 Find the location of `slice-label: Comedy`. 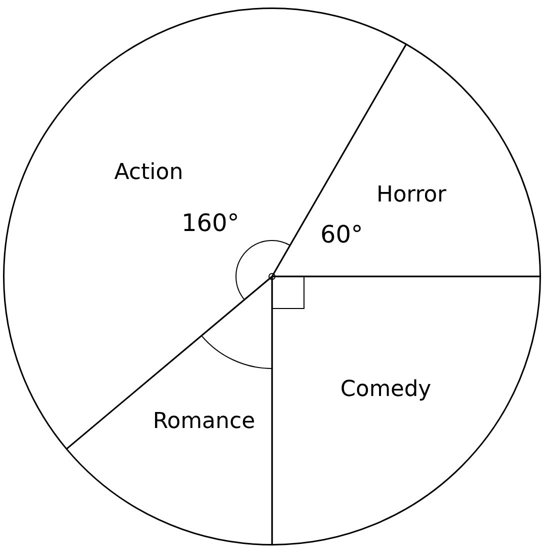

slice-label: Comedy is located at coordinates (386, 389).